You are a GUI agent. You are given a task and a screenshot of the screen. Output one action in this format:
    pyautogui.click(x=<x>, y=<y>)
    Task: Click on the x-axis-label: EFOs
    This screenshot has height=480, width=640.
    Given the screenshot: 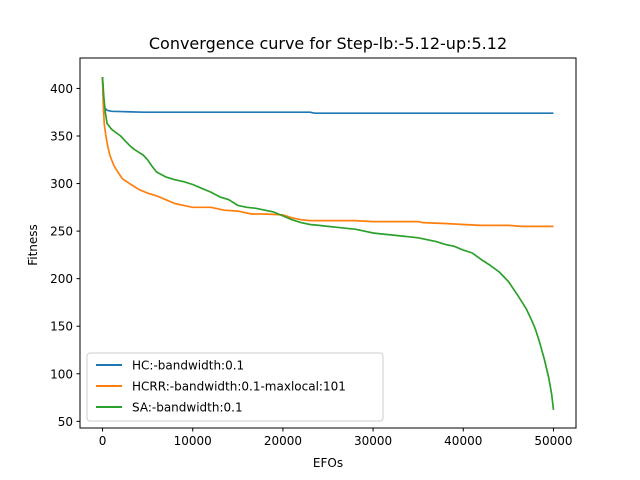 What is the action you would take?
    pyautogui.click(x=328, y=463)
    